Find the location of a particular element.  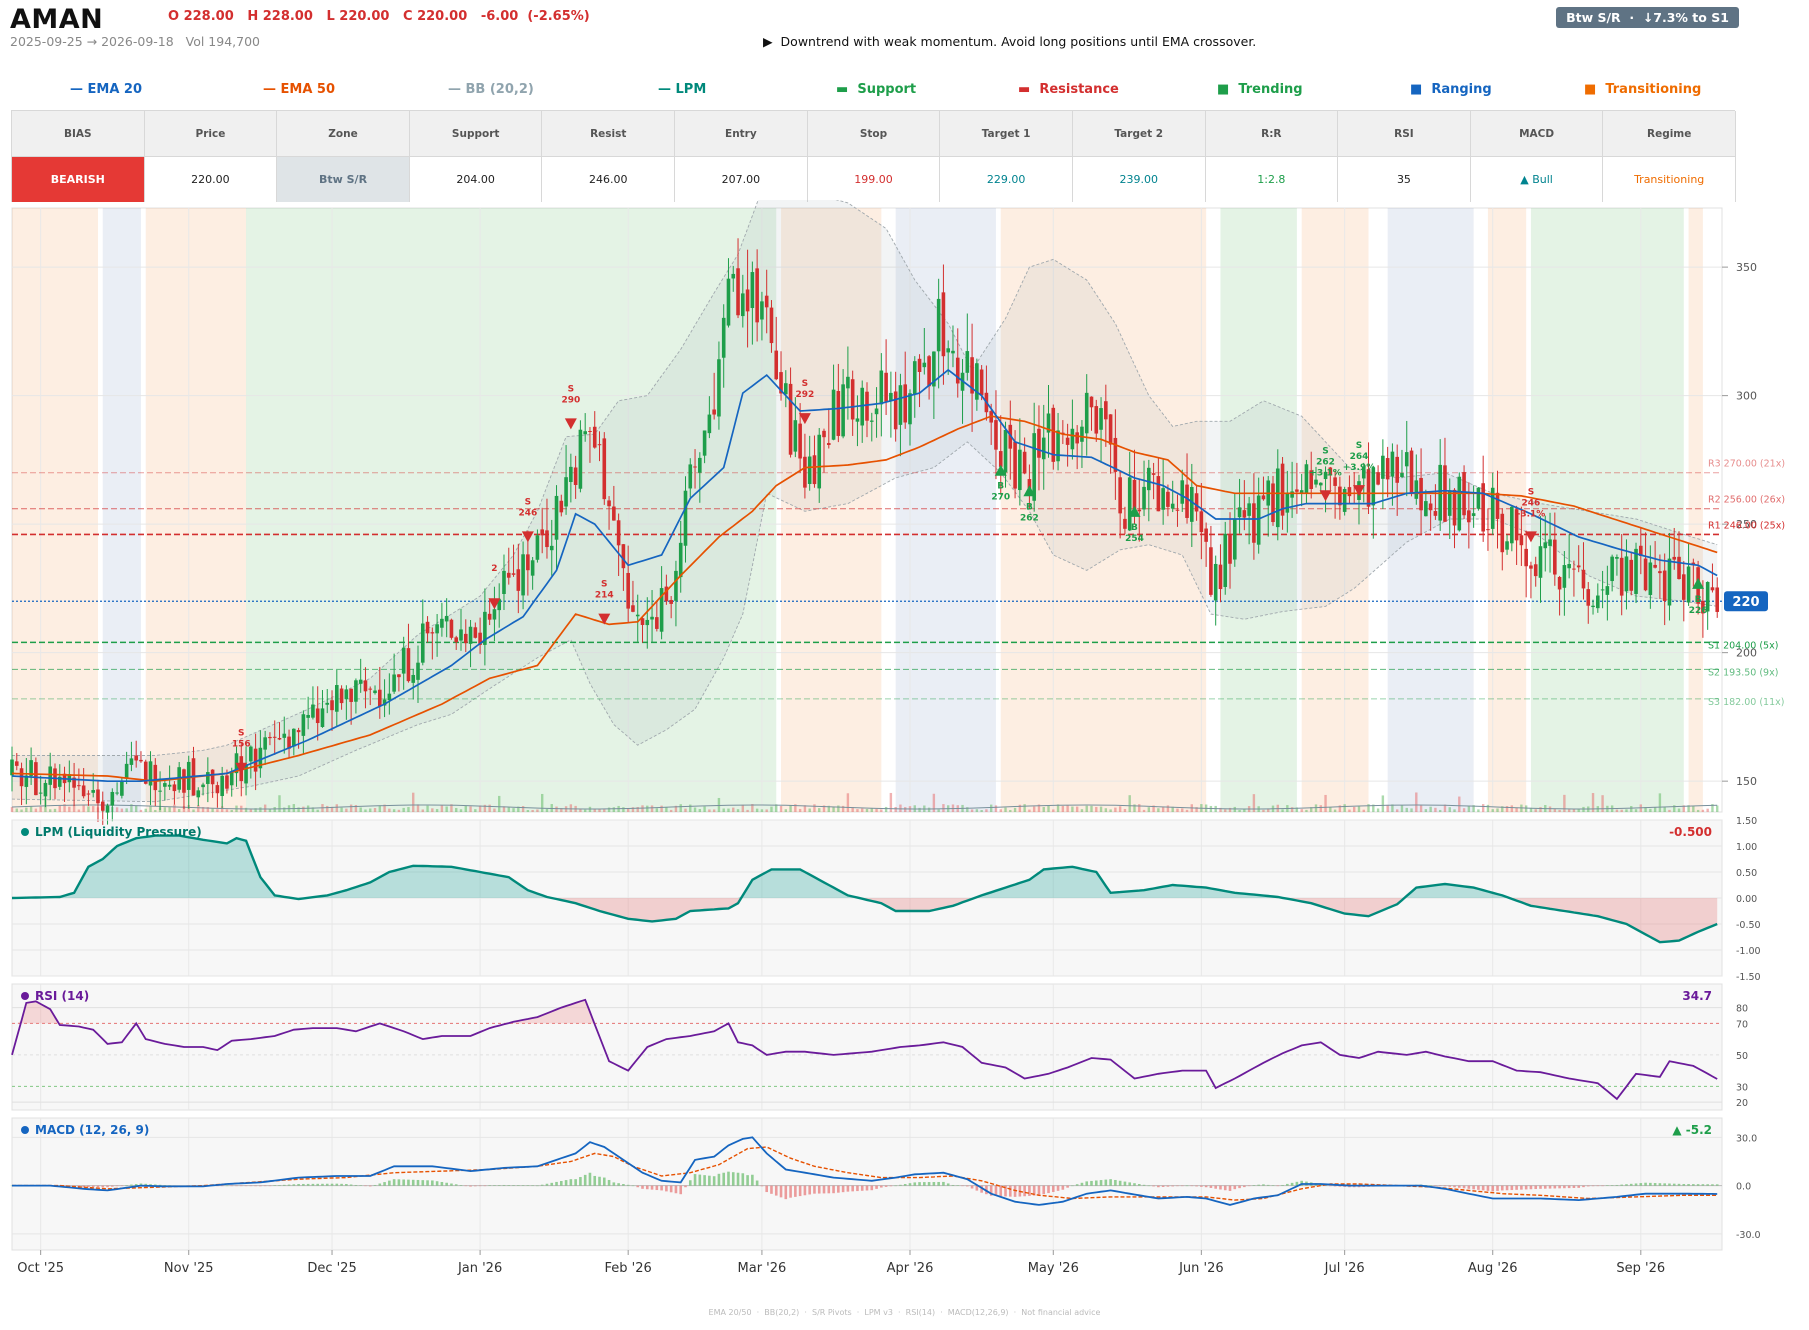

macd-dot is located at coordinates (25, 1130).